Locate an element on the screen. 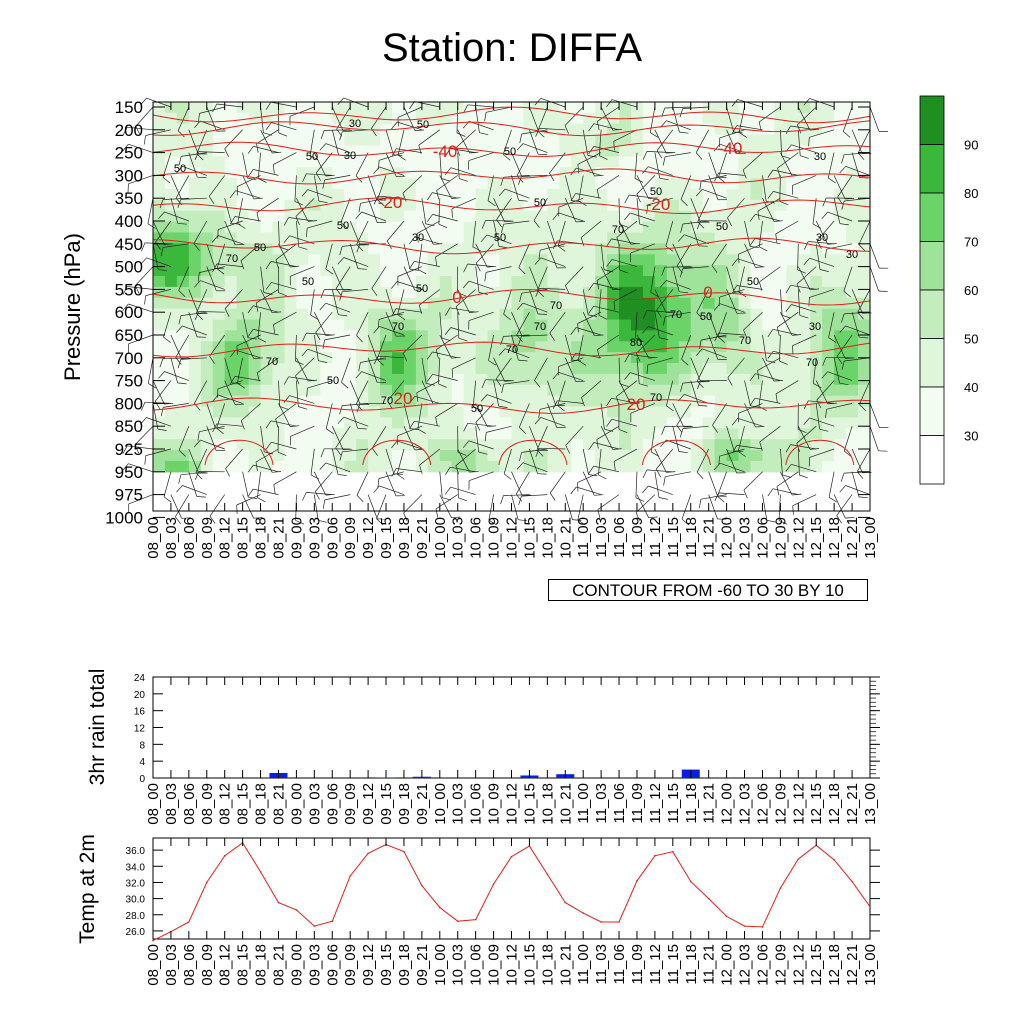 Image resolution: width=1024 pixels, height=1024 pixels. time-tick-label: 12_18 is located at coordinates (834, 538).